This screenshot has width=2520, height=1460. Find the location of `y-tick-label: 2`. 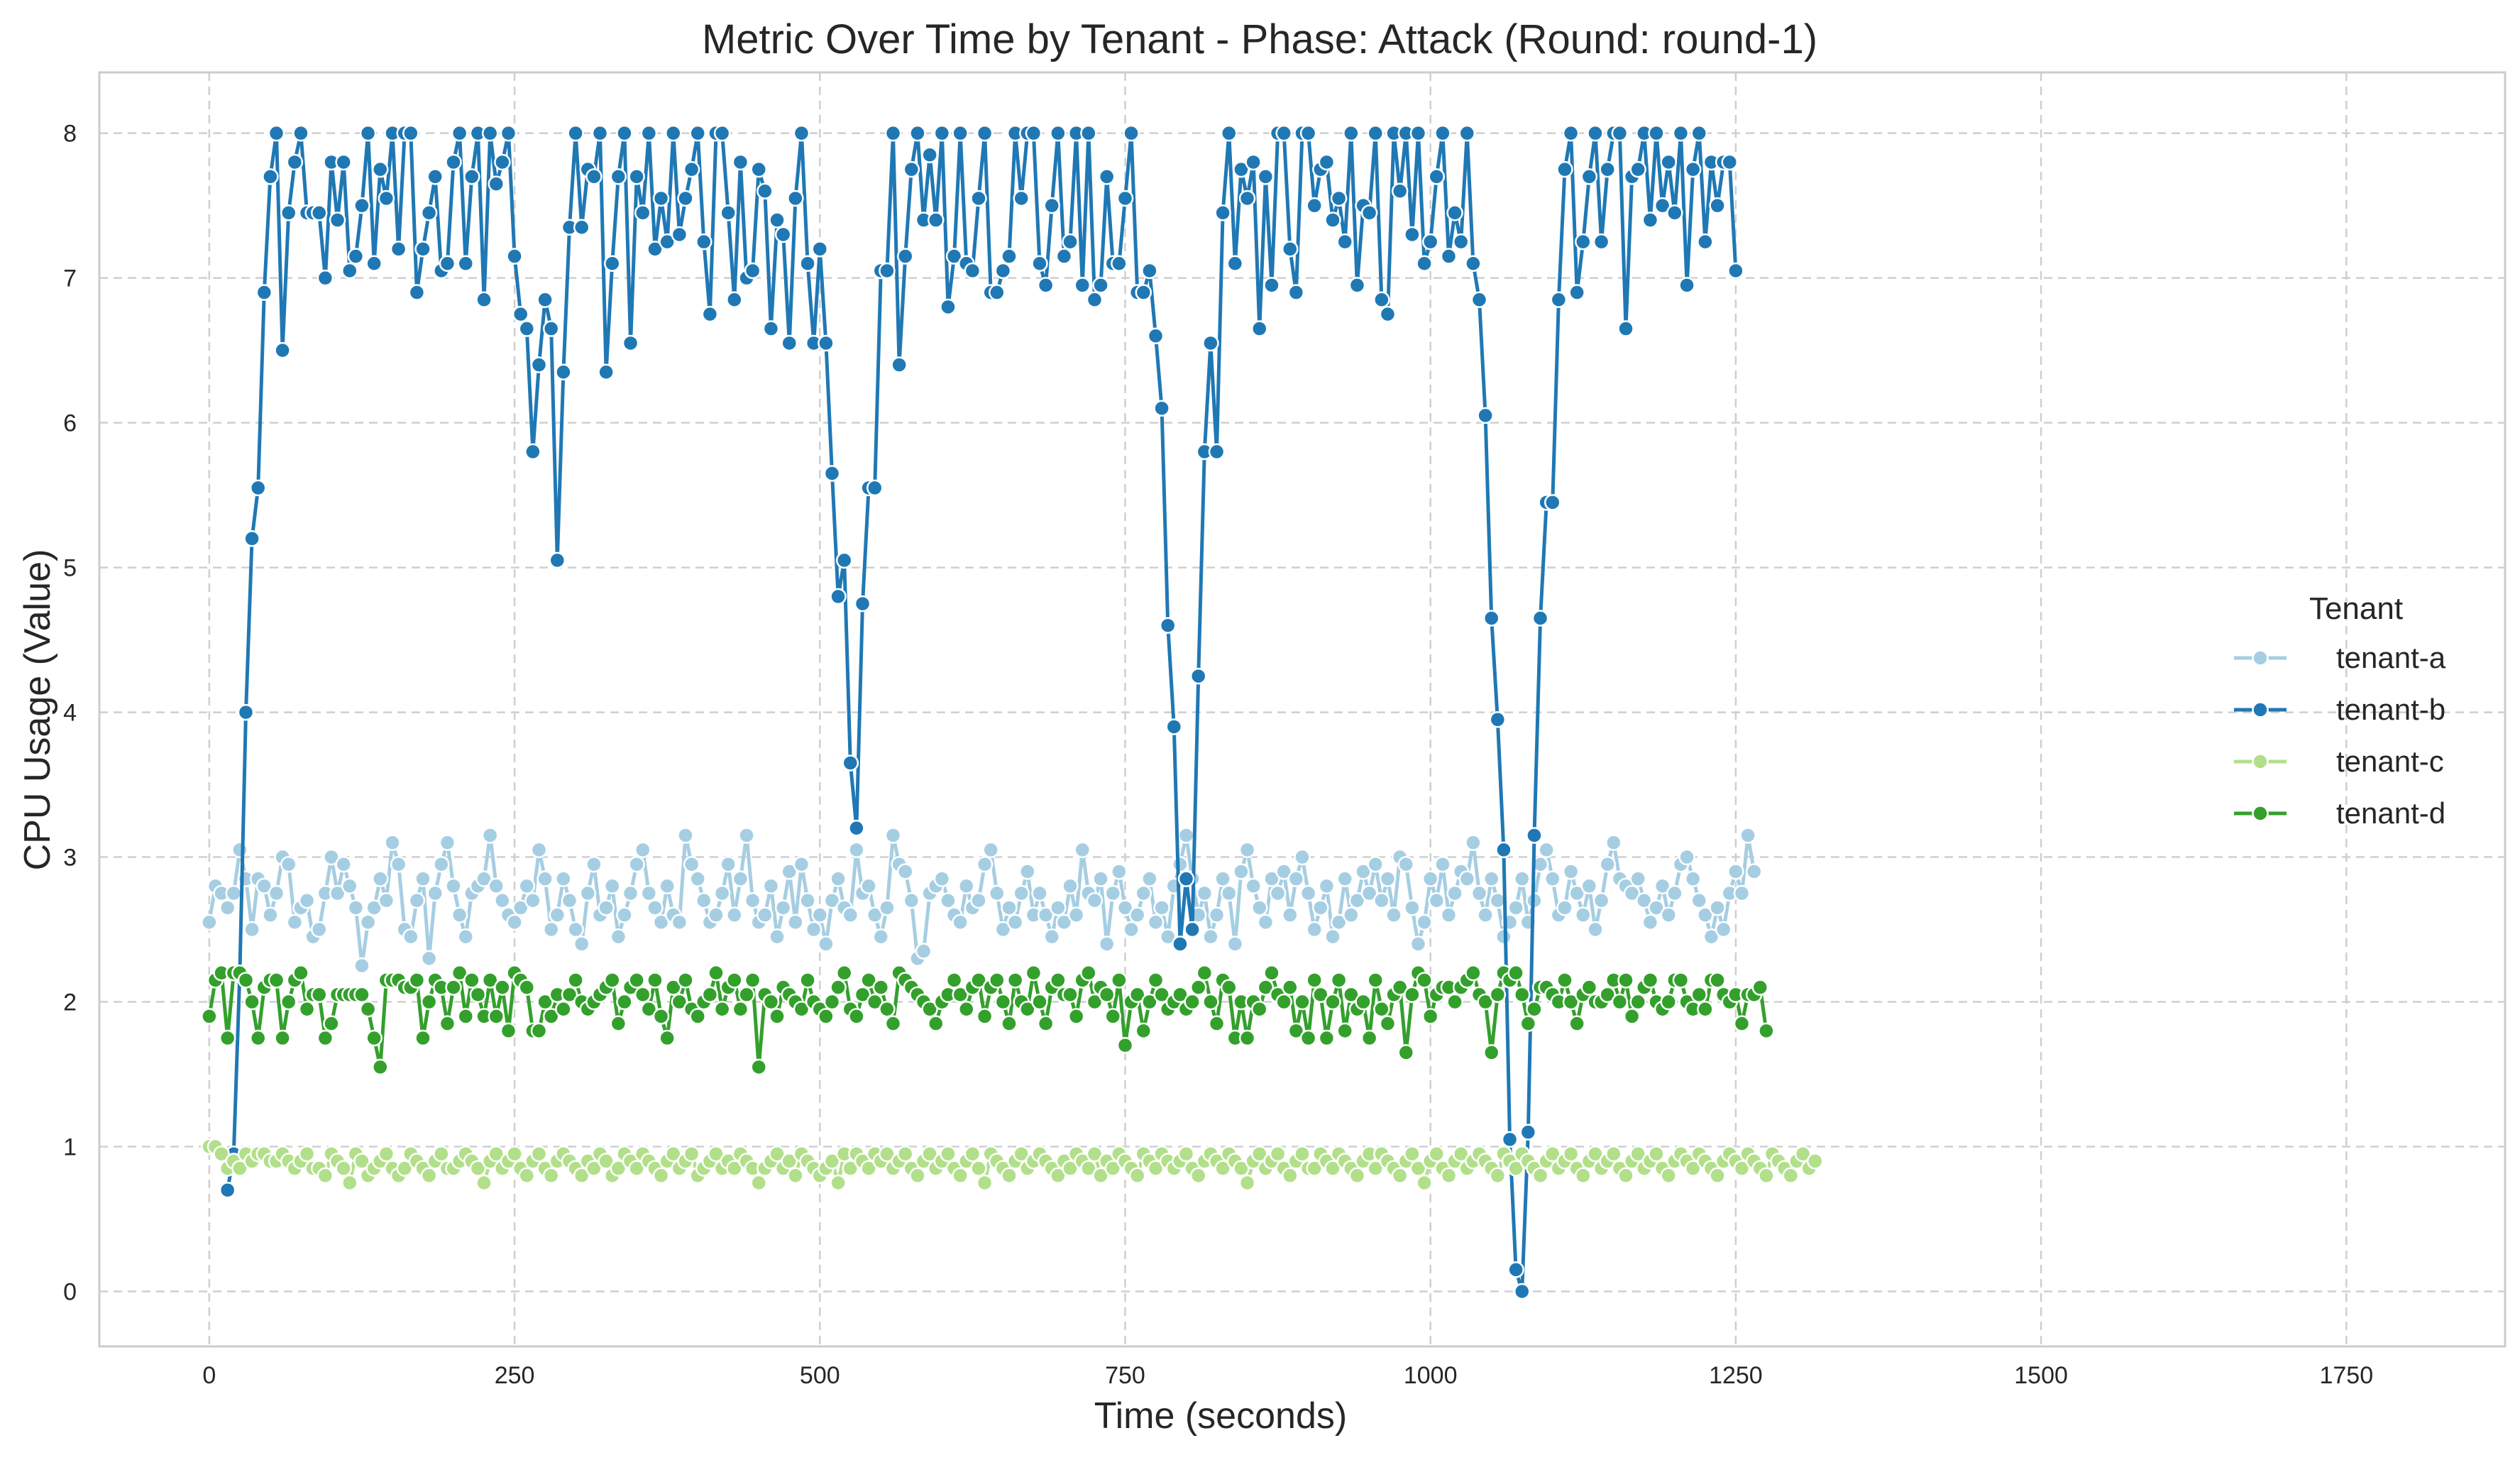

y-tick-label: 2 is located at coordinates (70, 1002).